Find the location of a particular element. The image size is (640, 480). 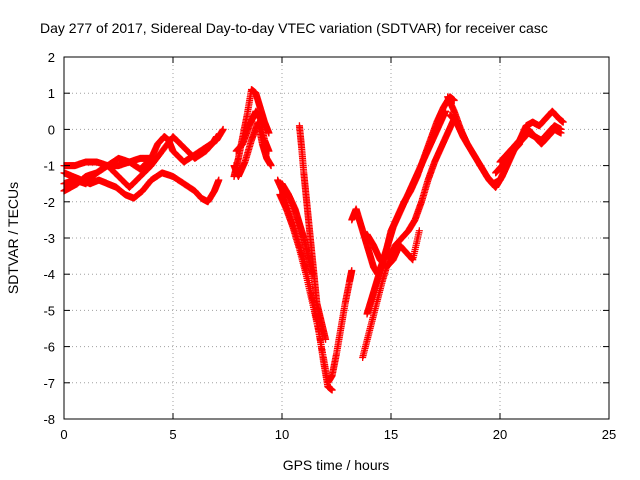

y-tick-label: -3 is located at coordinates (49, 238).